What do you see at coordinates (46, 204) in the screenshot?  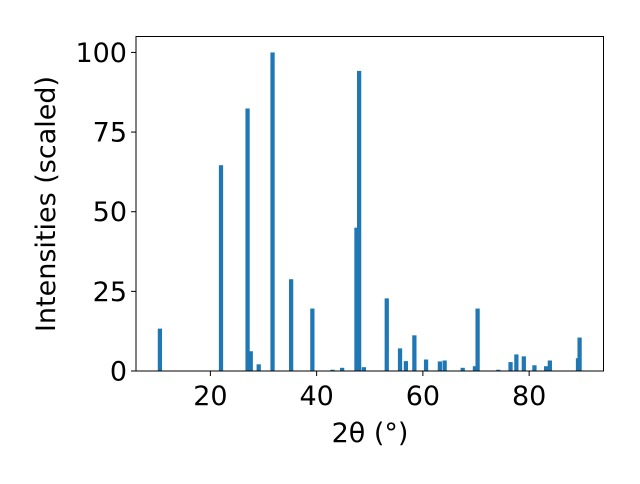 I see `y-axis-label: Intensities (scaled)` at bounding box center [46, 204].